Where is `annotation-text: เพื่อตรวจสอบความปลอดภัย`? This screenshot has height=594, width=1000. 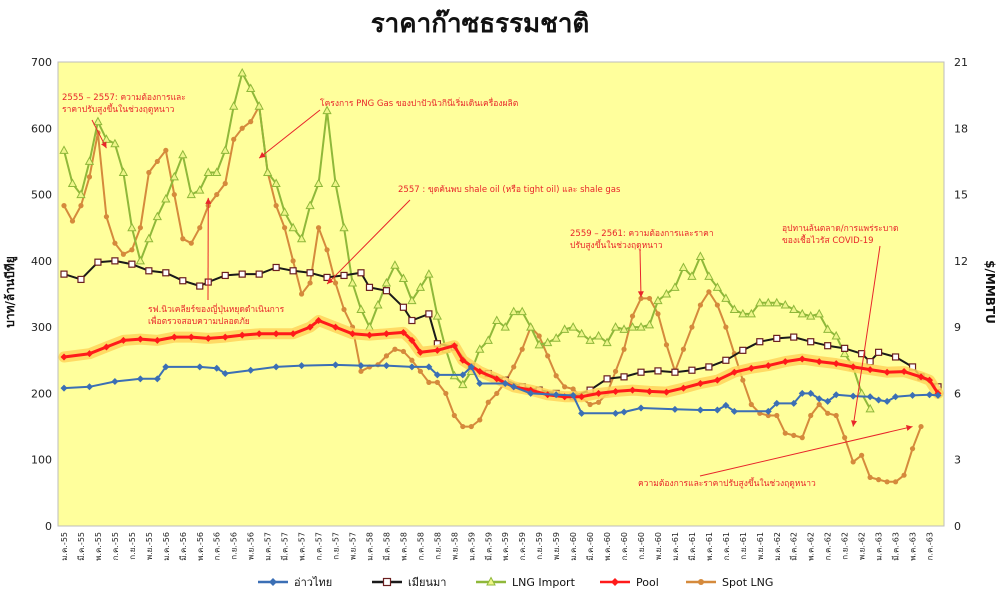
annotation-text: เพื่อตรวจสอบความปลอดภัย is located at coordinates (199, 321).